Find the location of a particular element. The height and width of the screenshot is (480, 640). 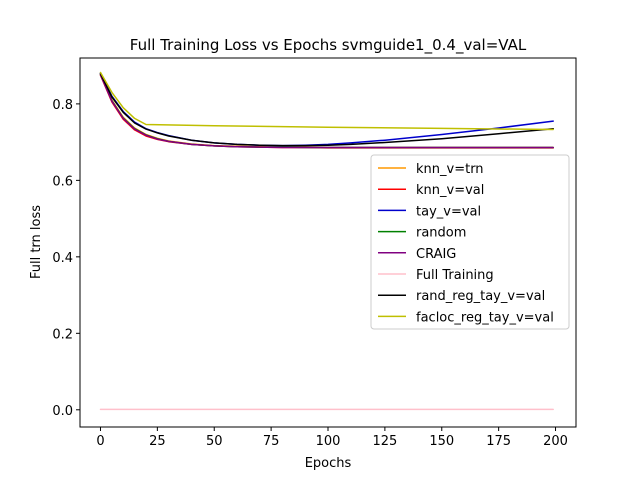

legend-label: random is located at coordinates (441, 233).